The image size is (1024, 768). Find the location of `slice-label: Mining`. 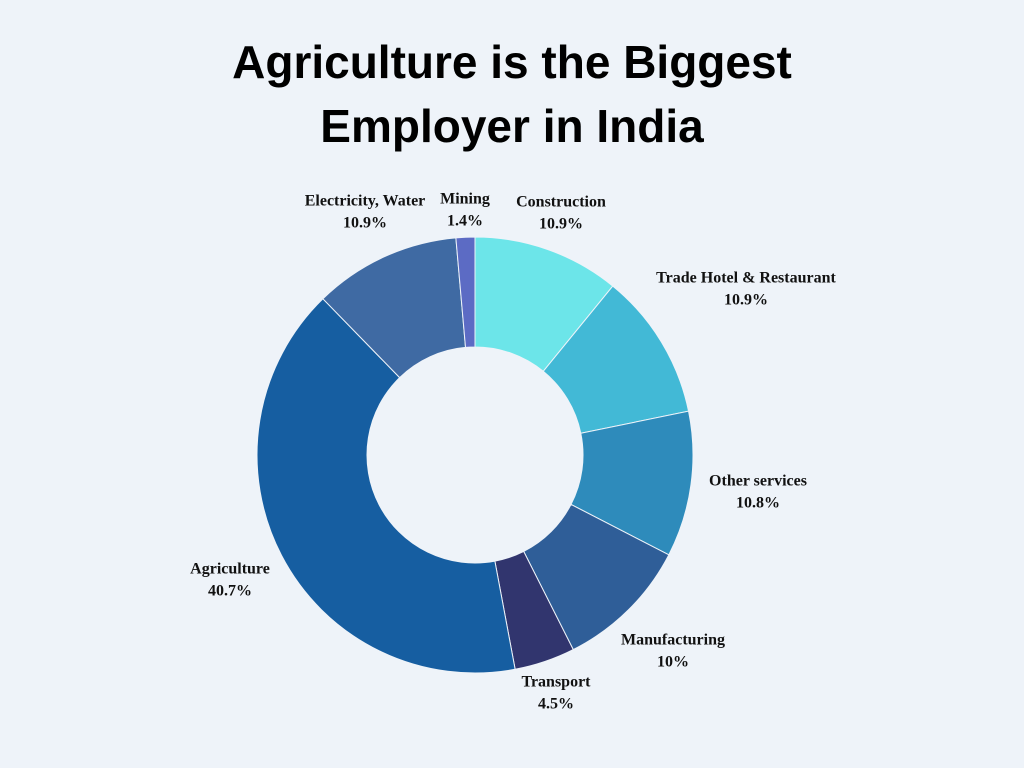

slice-label: Mining is located at coordinates (465, 199).